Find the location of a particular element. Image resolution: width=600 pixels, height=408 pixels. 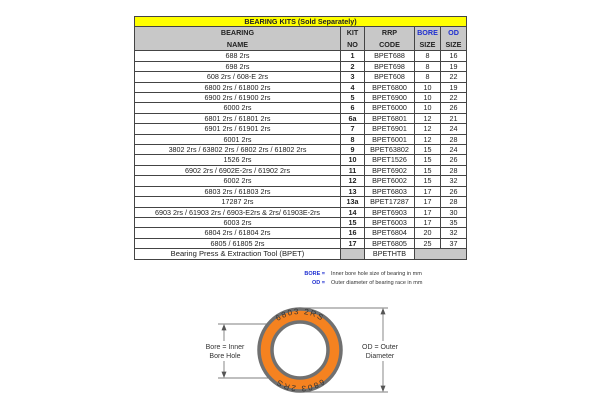

table-row: 6900 2rs / 61900 2rs 5 BPET6900 10 22 is located at coordinates (300, 98).